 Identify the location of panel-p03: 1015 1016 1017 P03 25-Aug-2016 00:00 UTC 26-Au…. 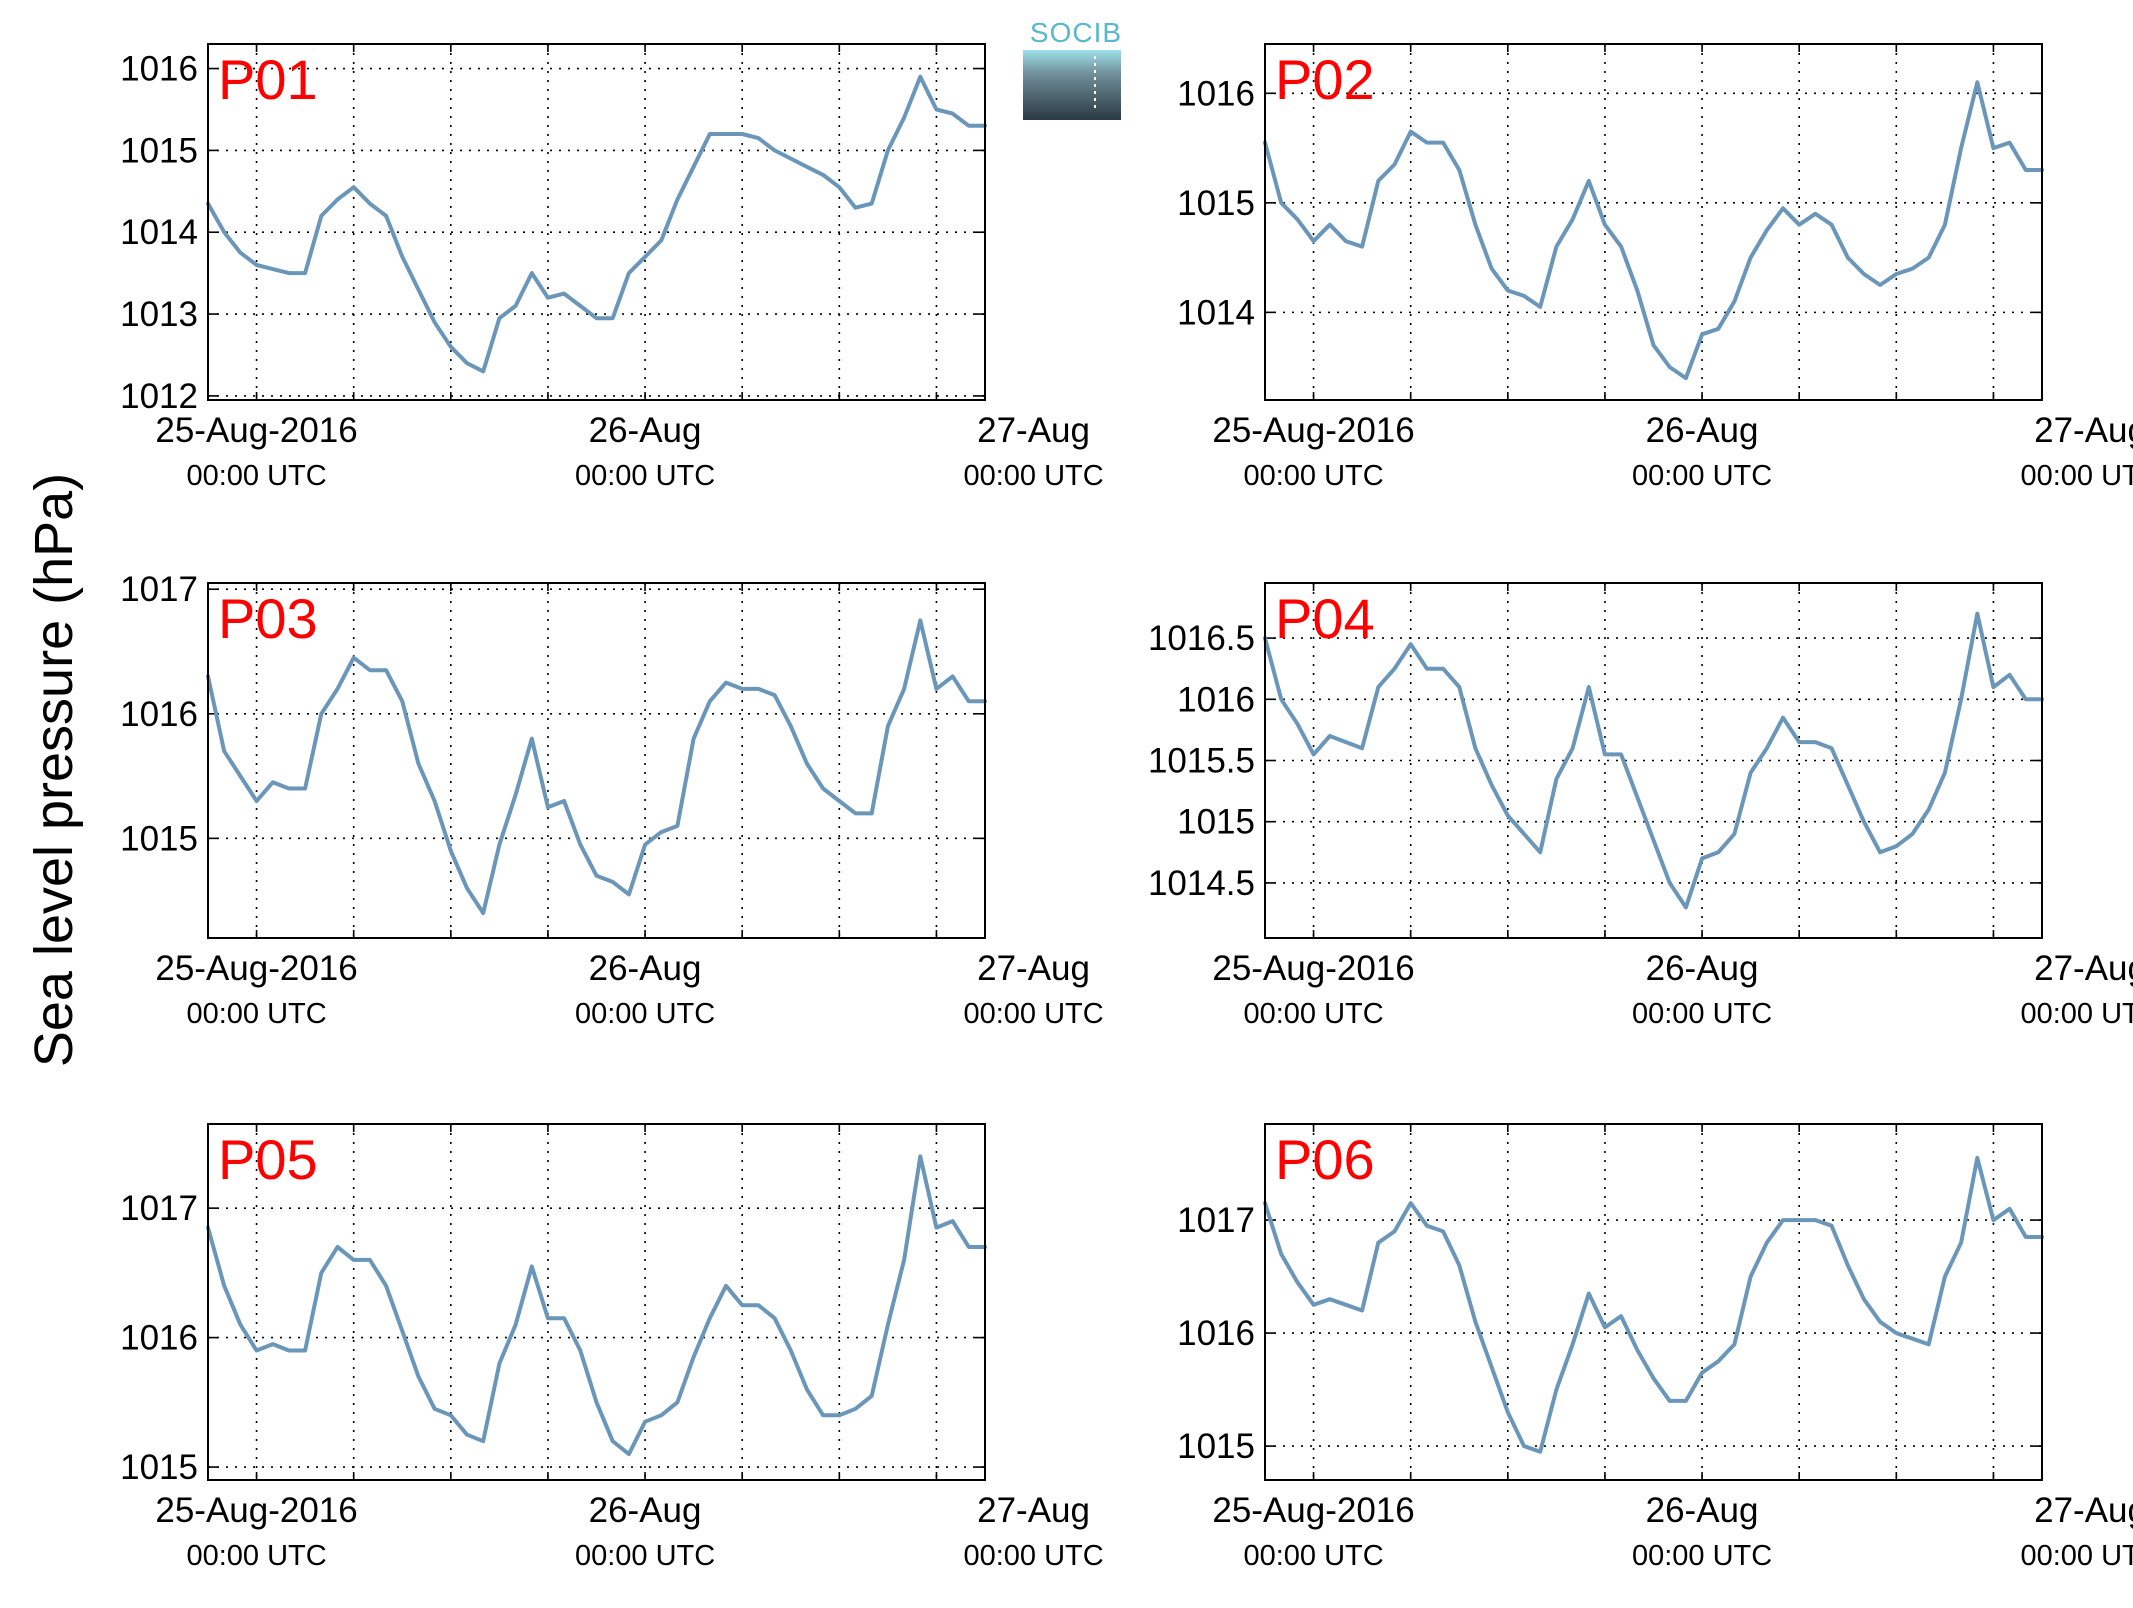
(612, 800).